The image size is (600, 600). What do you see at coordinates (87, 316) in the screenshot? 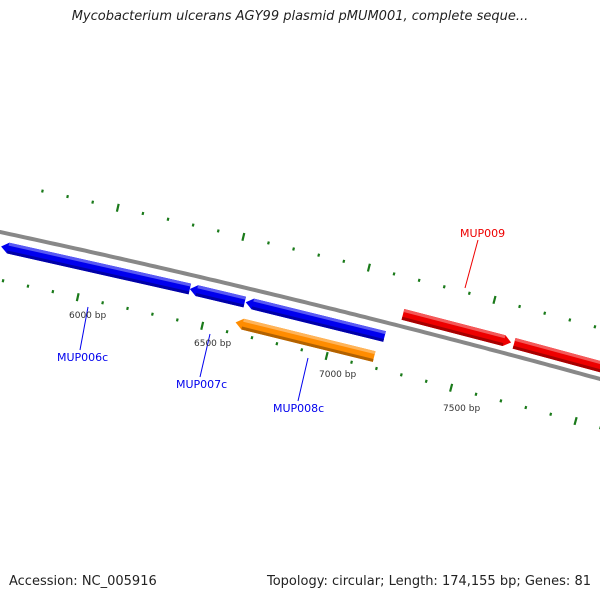
I see `tick-label-6000: 6000 bp` at bounding box center [87, 316].